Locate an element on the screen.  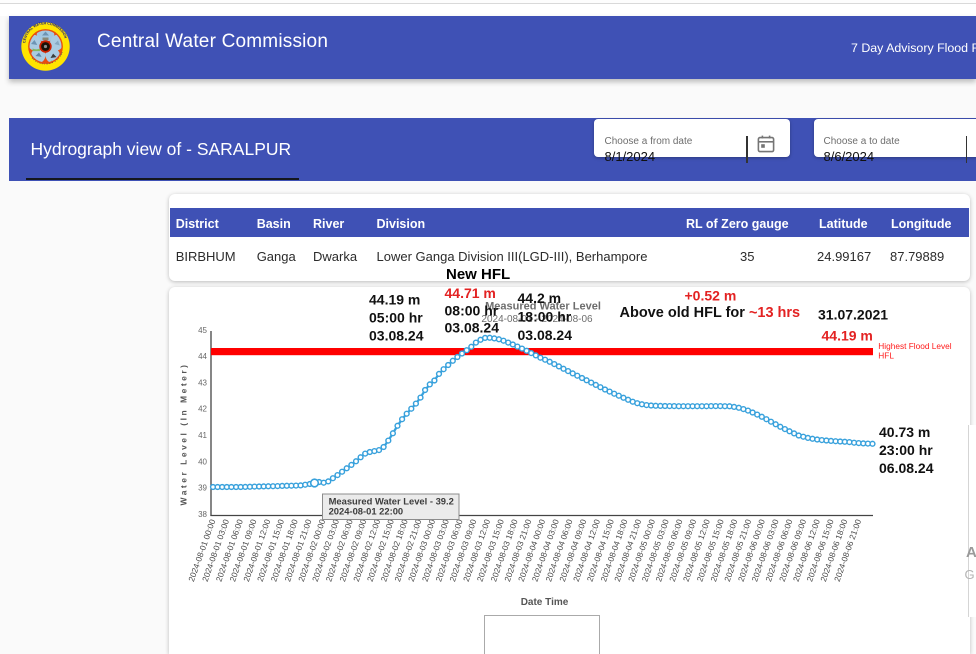
svg-text: 08:00 hr is located at coordinates (472, 311).